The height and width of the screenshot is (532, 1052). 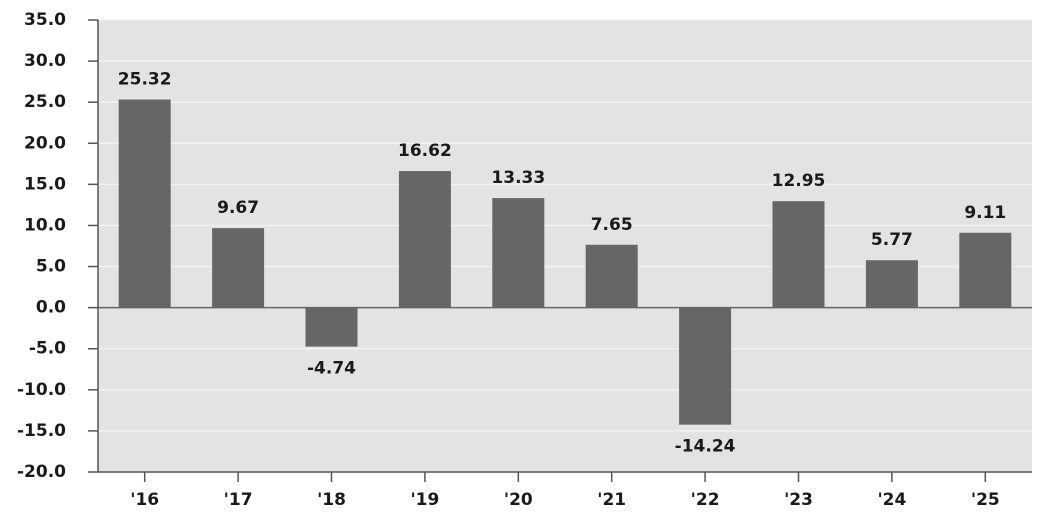 I want to click on data-label: 7.65, so click(x=612, y=225).